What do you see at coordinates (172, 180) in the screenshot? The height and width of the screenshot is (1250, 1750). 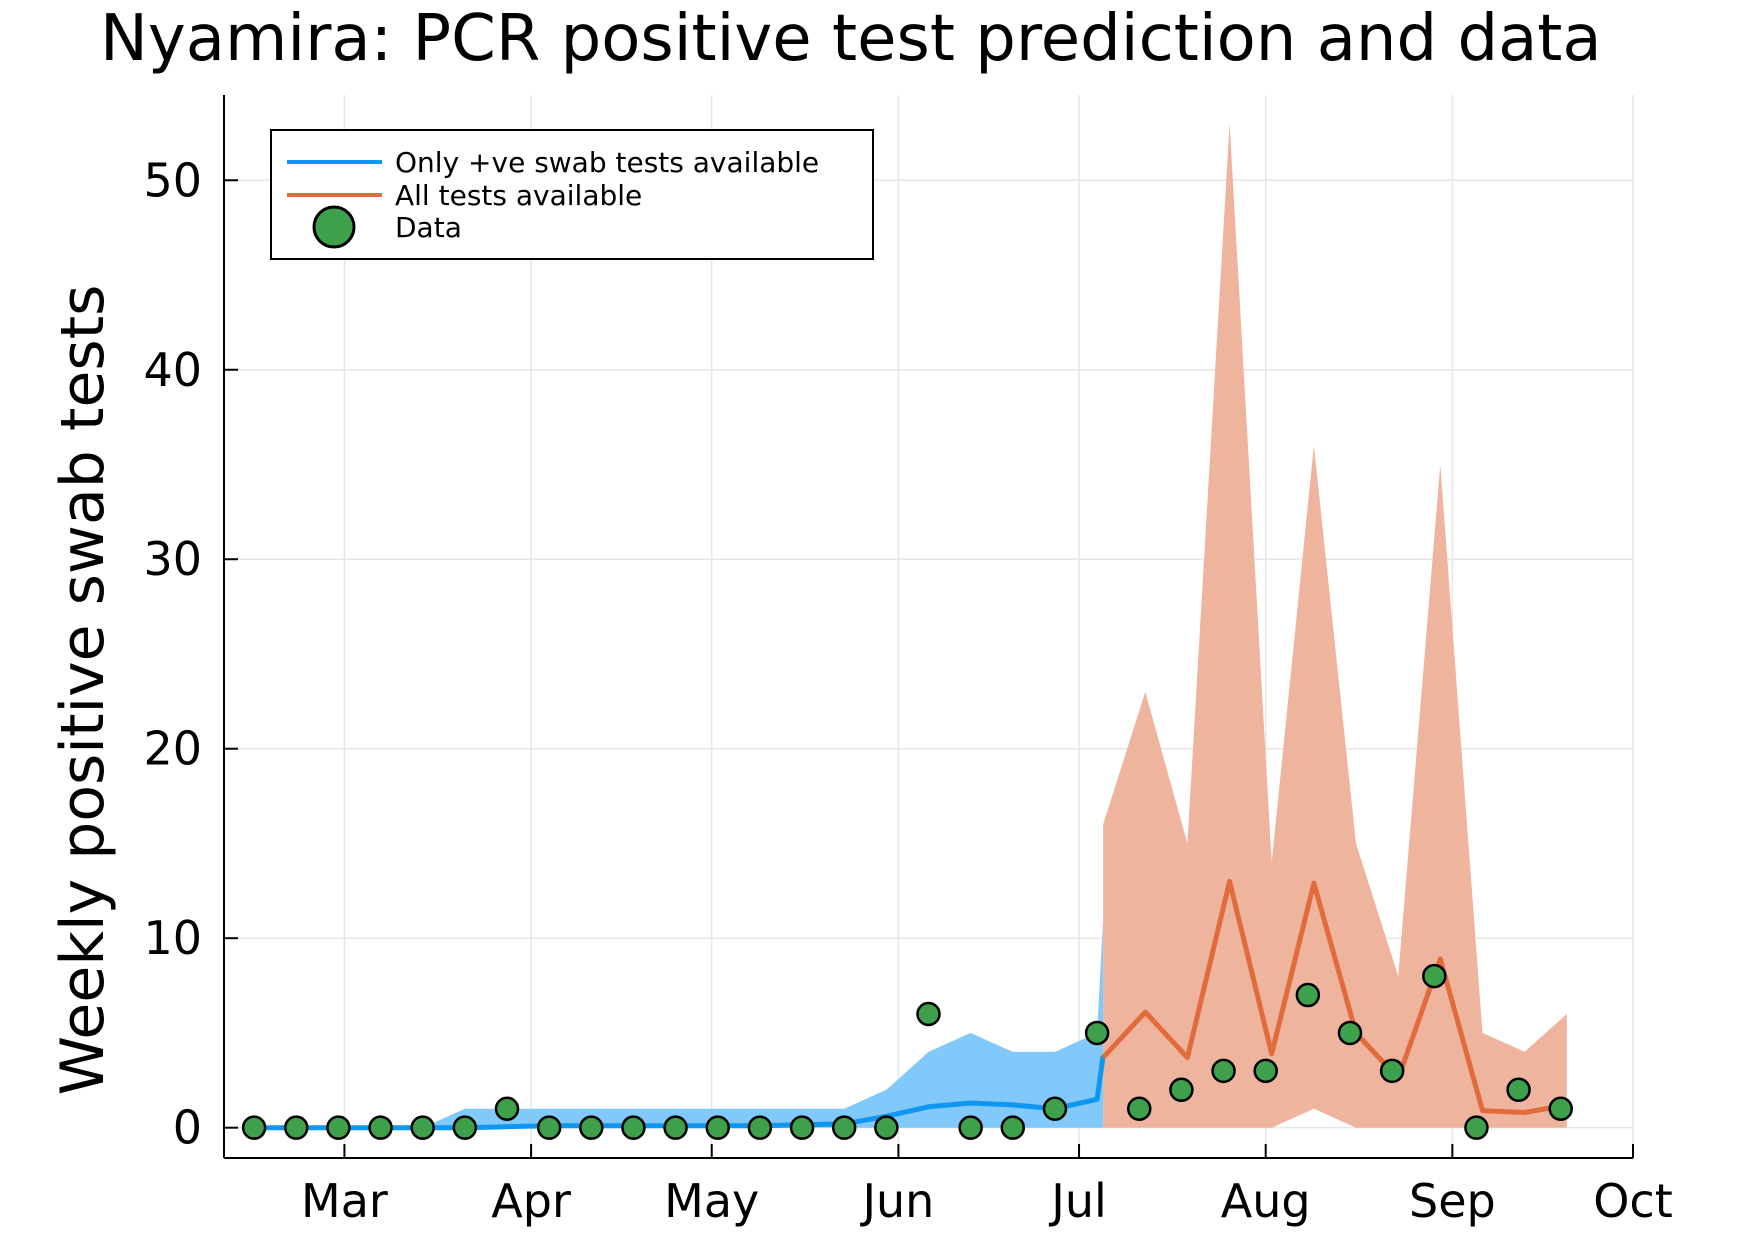 I see `y-tick-label: 50` at bounding box center [172, 180].